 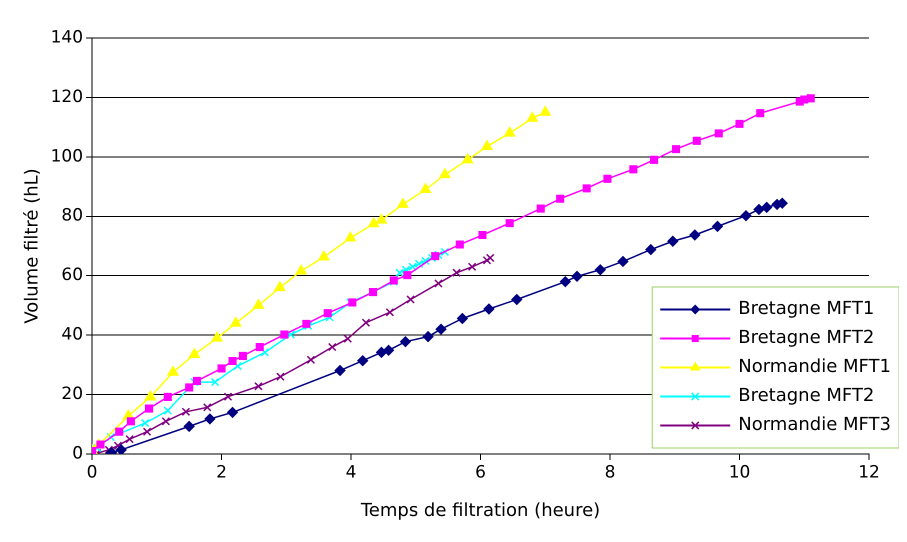 What do you see at coordinates (72, 334) in the screenshot?
I see `y-tick-label: 40` at bounding box center [72, 334].